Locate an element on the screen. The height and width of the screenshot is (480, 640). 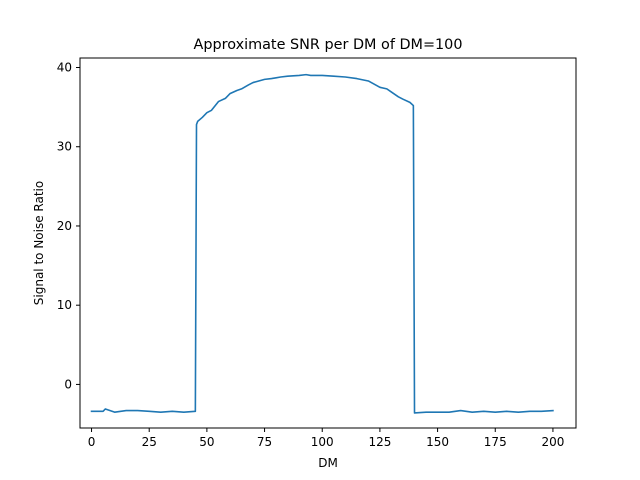
chart-title: Approximate SNR per DM of DM=100 is located at coordinates (328, 45).